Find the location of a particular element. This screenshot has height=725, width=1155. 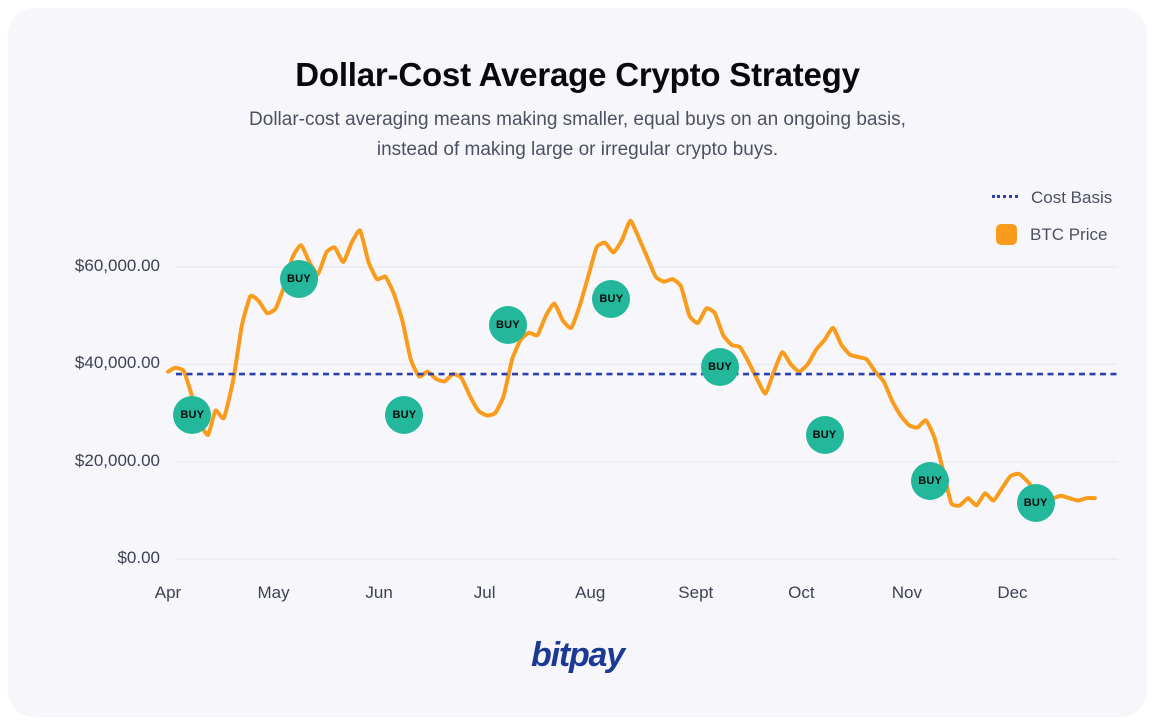

bitpay-logo: bitpay is located at coordinates (578, 655).